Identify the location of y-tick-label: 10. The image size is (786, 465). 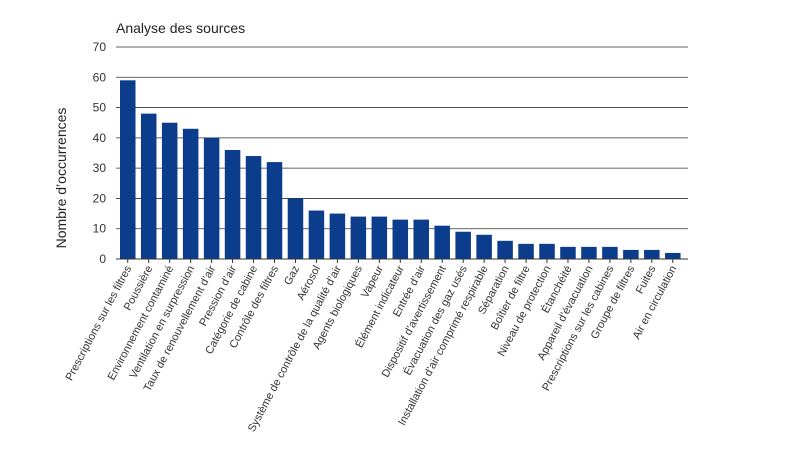
(100, 229).